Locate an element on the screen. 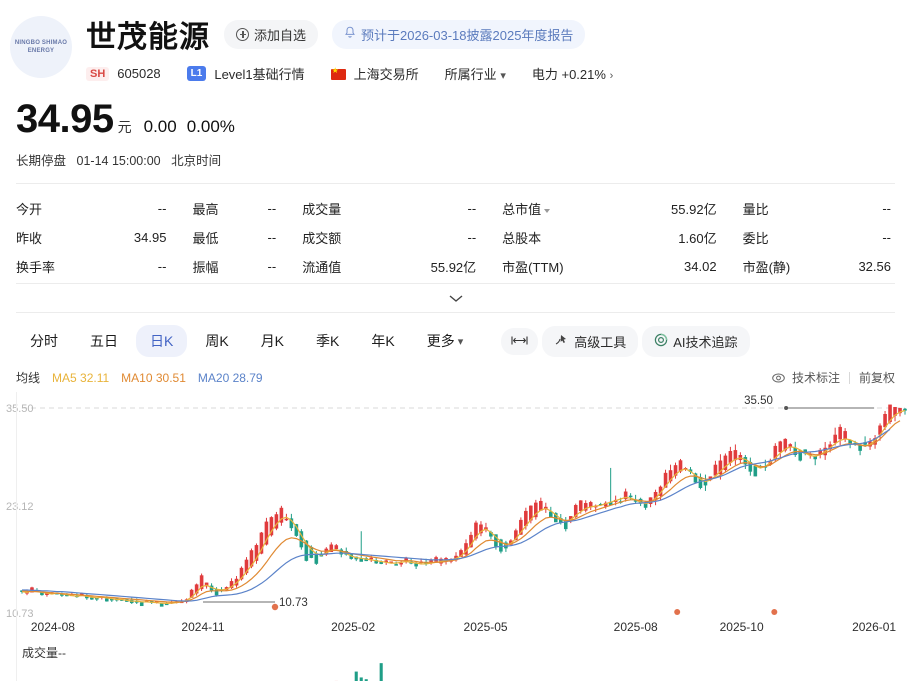 This screenshot has height=681, width=911. exchange-name: 上海交易所 is located at coordinates (386, 74).